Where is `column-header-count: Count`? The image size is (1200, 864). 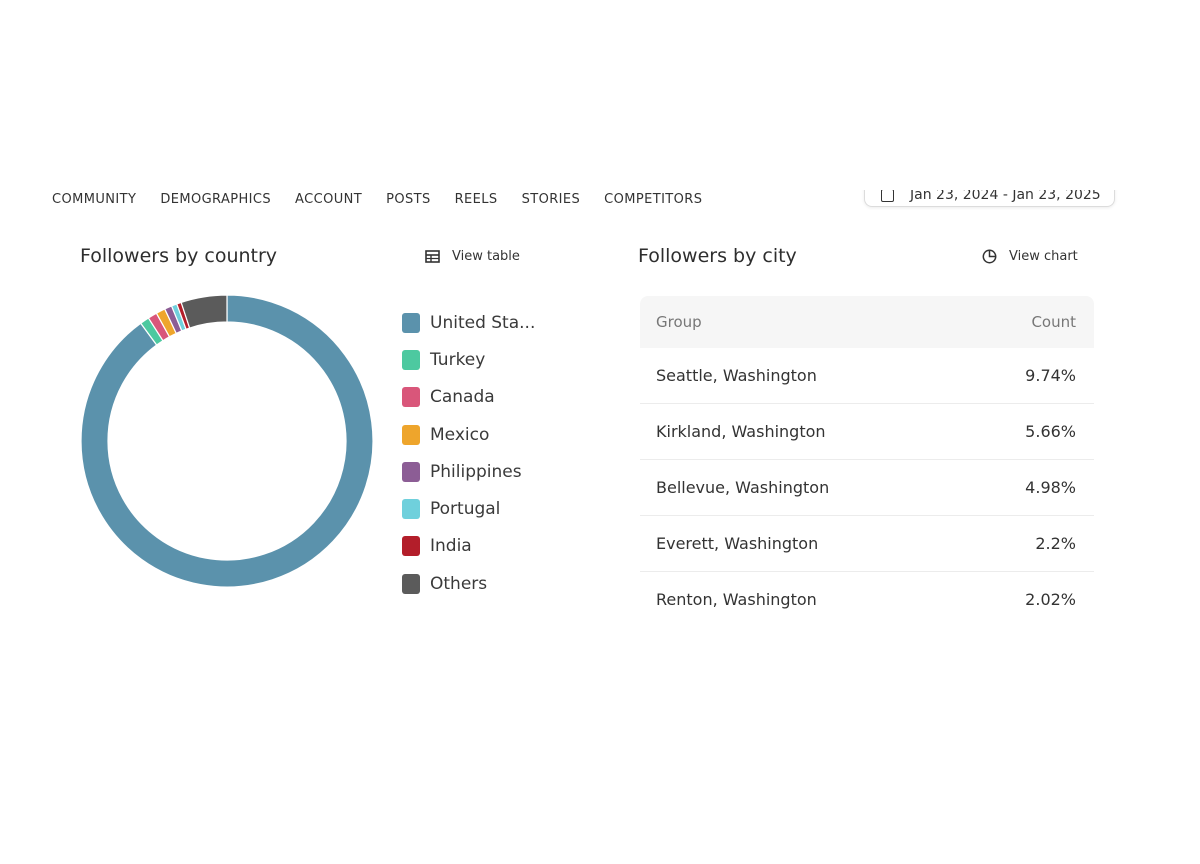 column-header-count: Count is located at coordinates (1053, 322).